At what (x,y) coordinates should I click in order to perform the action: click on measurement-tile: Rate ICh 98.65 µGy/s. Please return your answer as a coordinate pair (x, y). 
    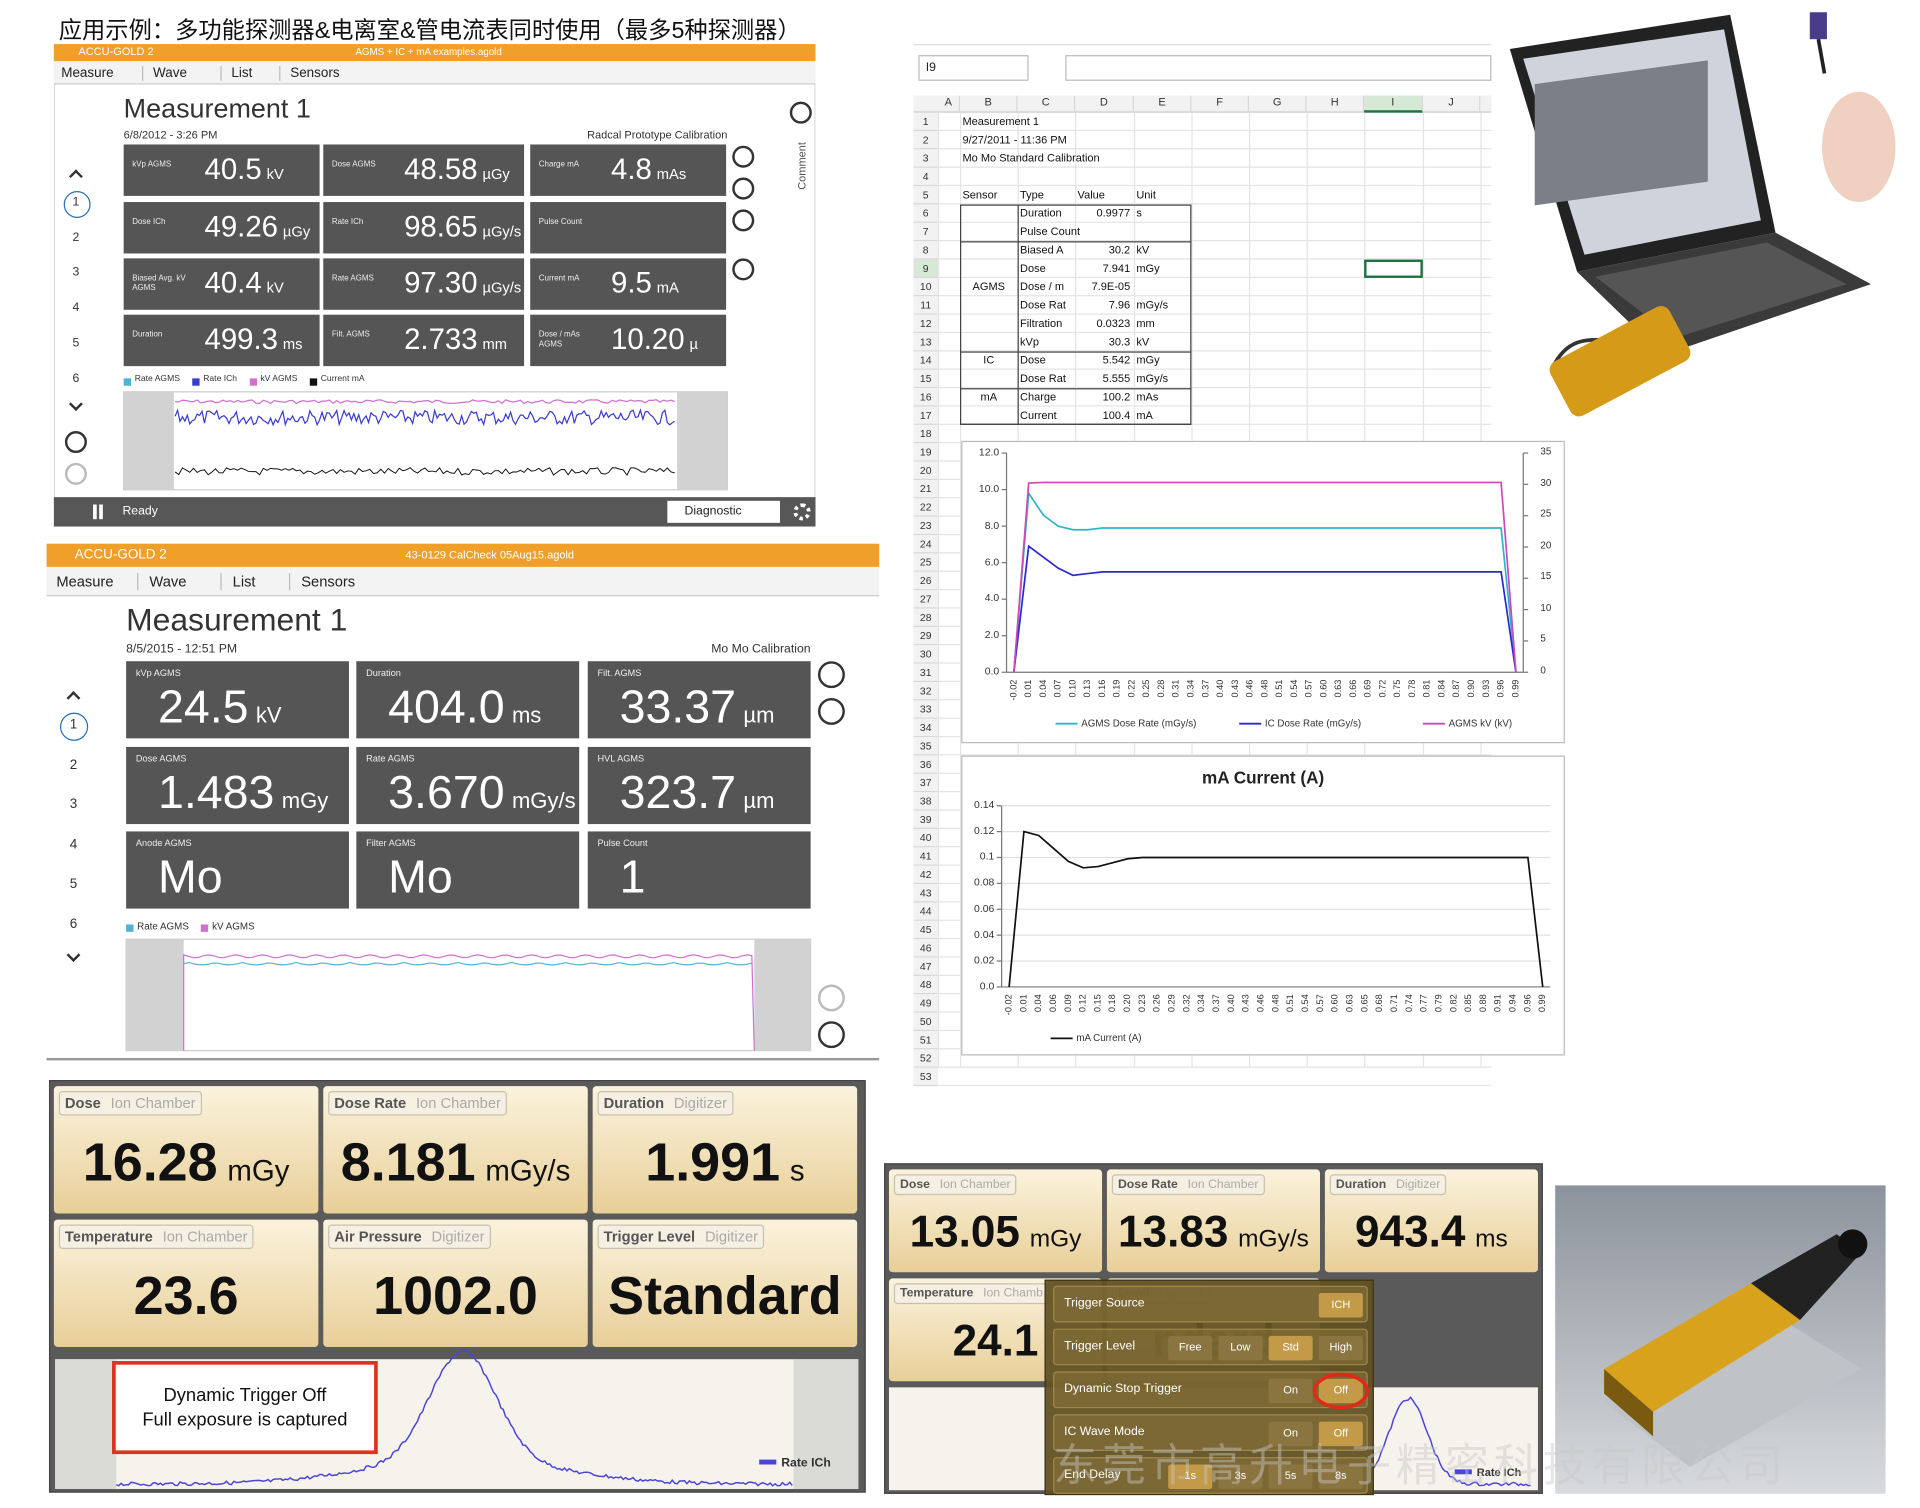
    Looking at the image, I should click on (424, 228).